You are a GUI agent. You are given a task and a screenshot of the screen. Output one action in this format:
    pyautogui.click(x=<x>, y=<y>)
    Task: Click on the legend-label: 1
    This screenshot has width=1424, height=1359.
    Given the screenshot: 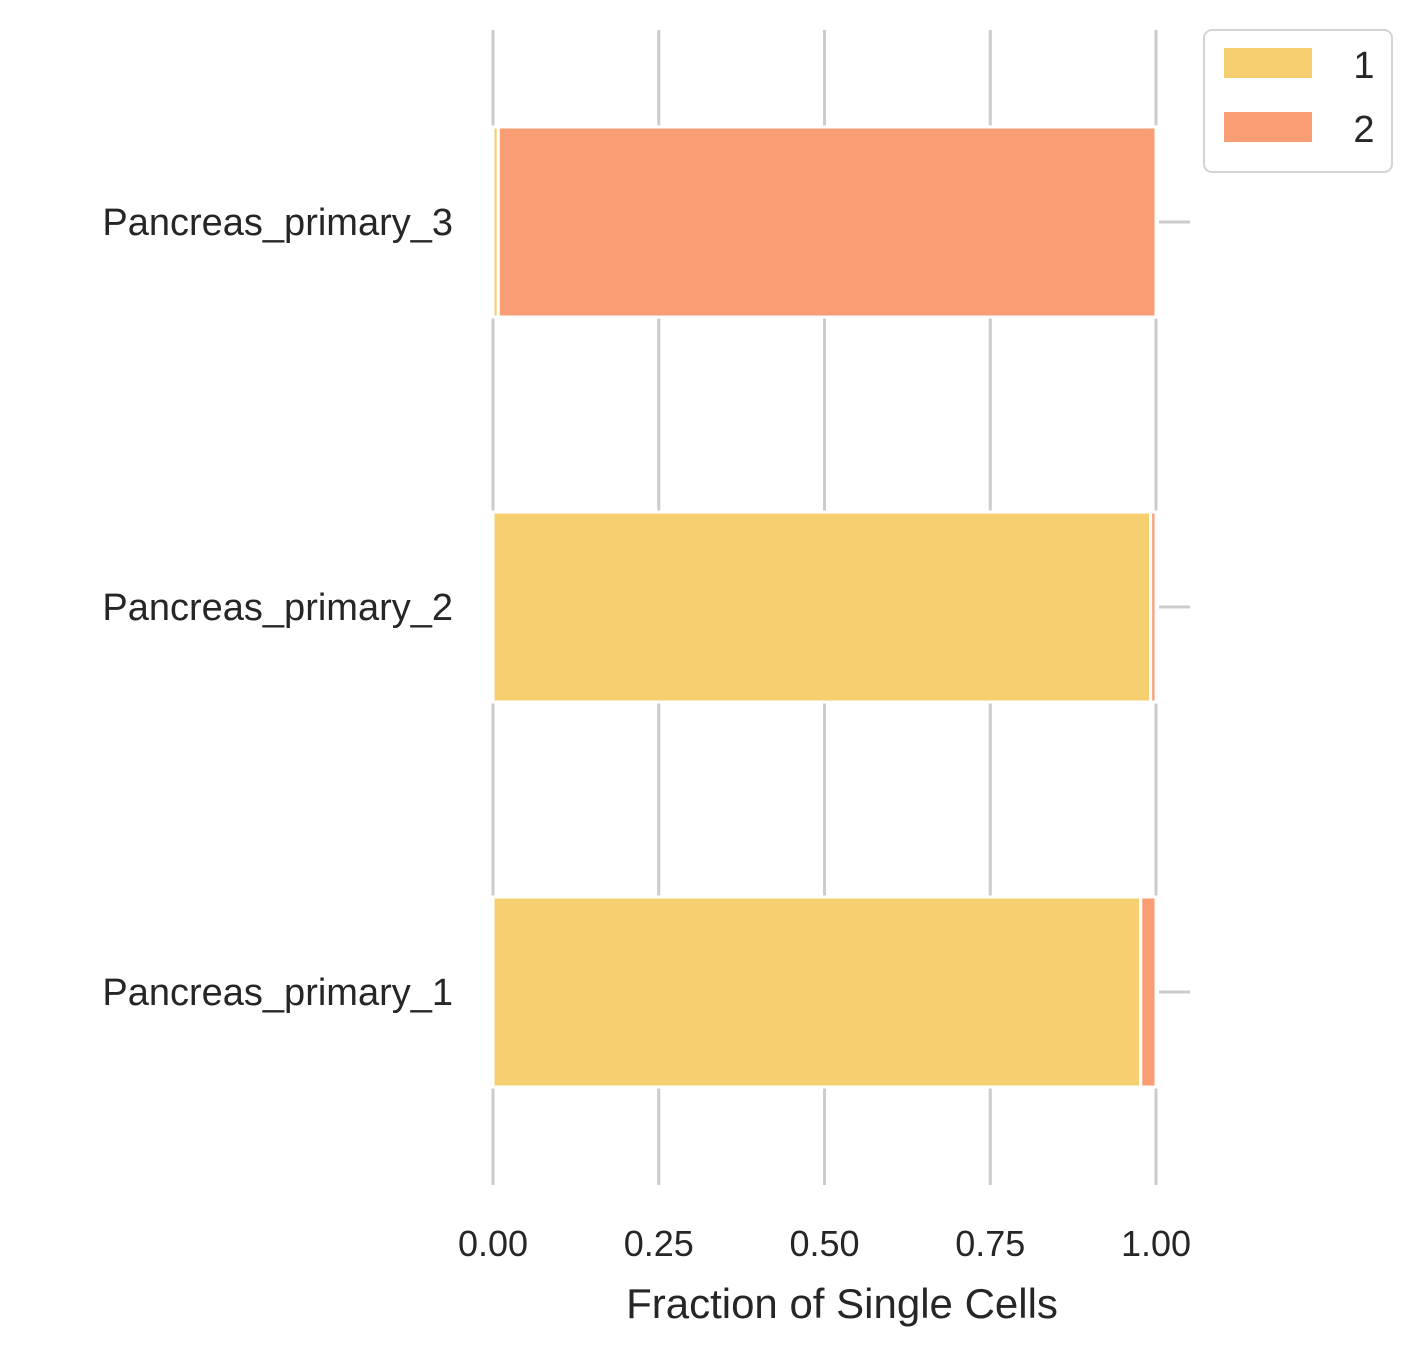 What is the action you would take?
    pyautogui.click(x=1363, y=66)
    